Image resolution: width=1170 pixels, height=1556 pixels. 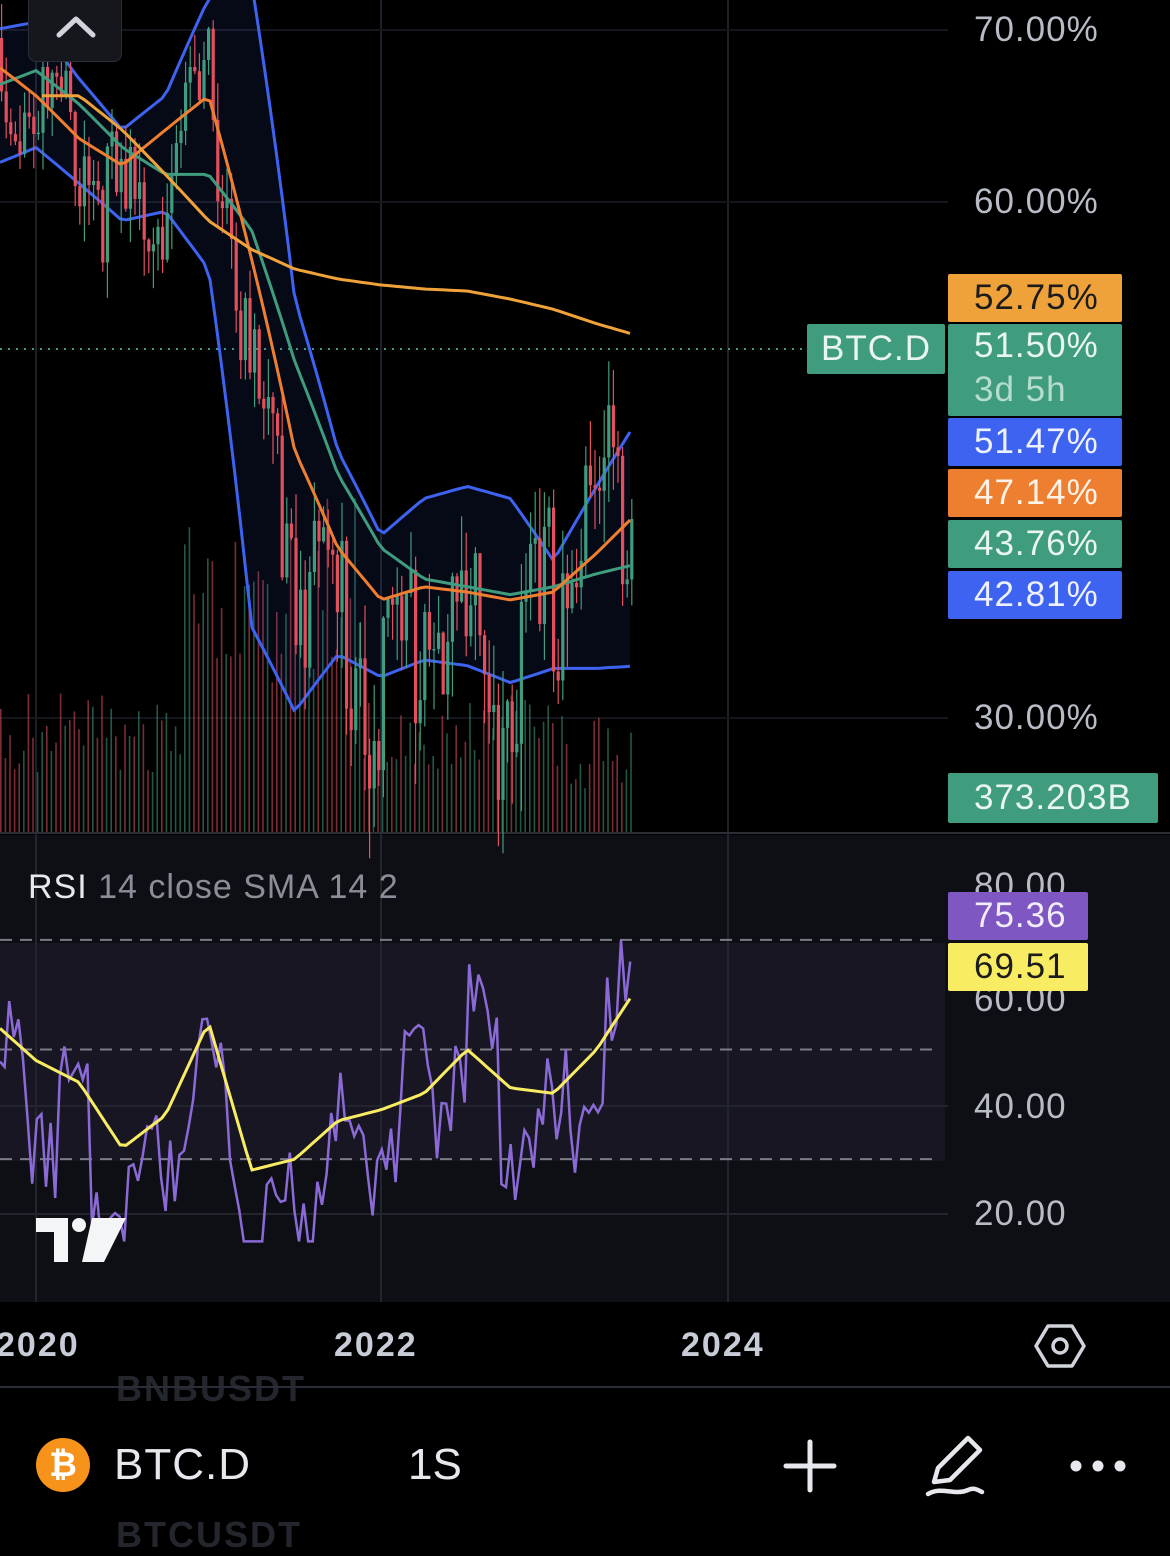 I want to click on rsi-sma-line, so click(x=316, y=1084).